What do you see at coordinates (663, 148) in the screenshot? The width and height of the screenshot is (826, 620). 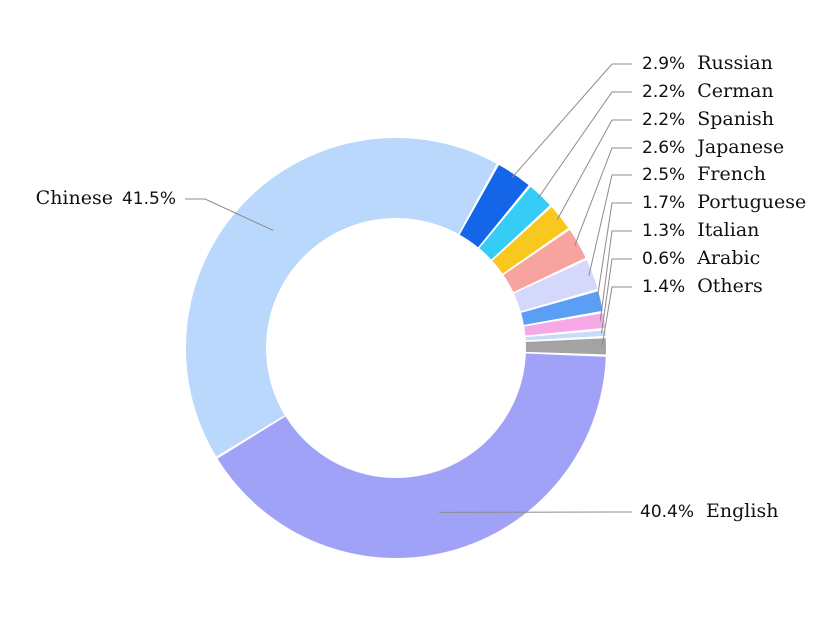 I see `label-value-japanese: 2.6%` at bounding box center [663, 148].